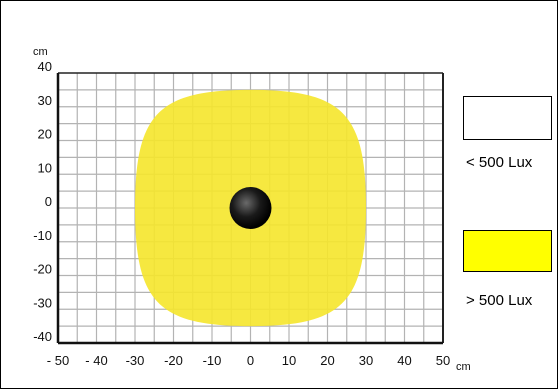 This screenshot has height=390, width=558. Describe the element at coordinates (366, 360) in the screenshot. I see `x-tick-label: 30` at that location.